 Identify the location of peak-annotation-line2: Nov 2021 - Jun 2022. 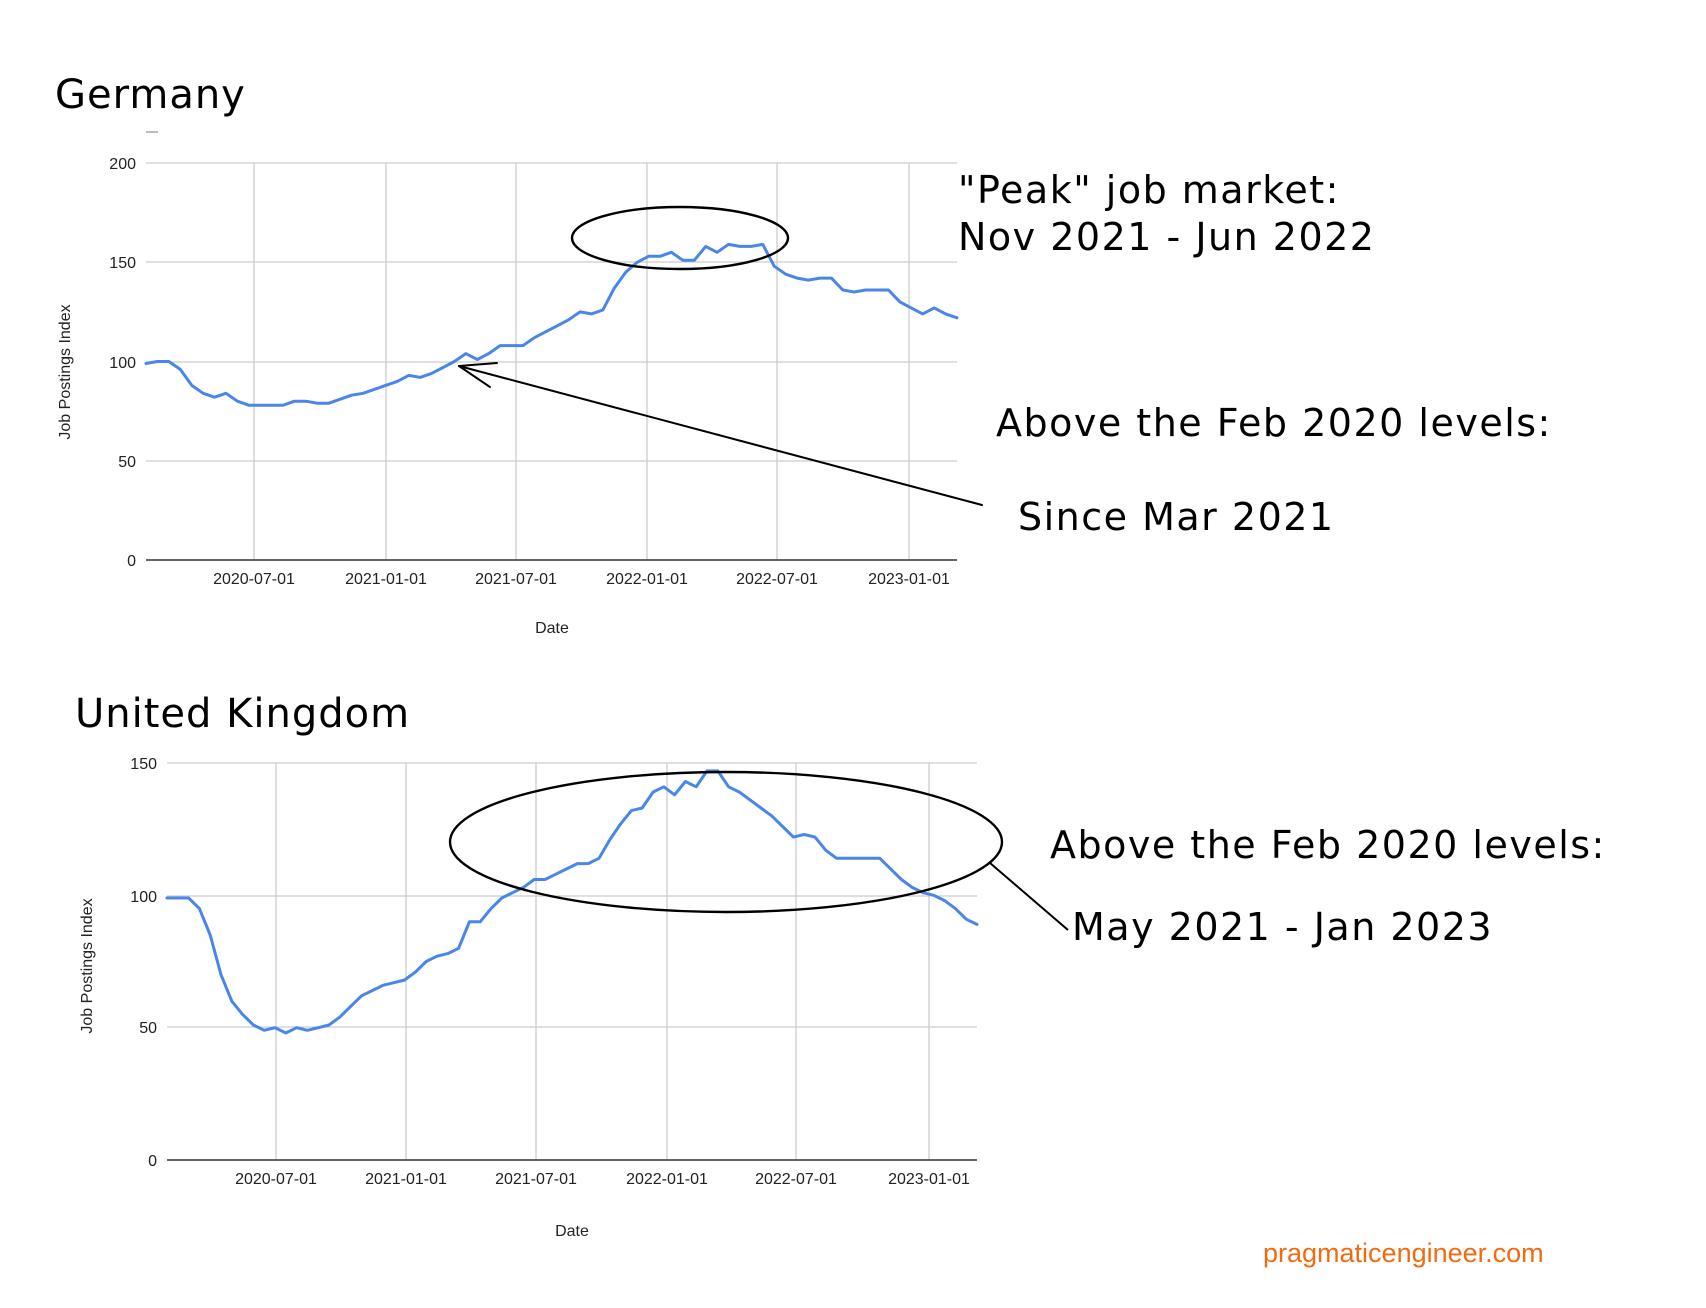
(1166, 237).